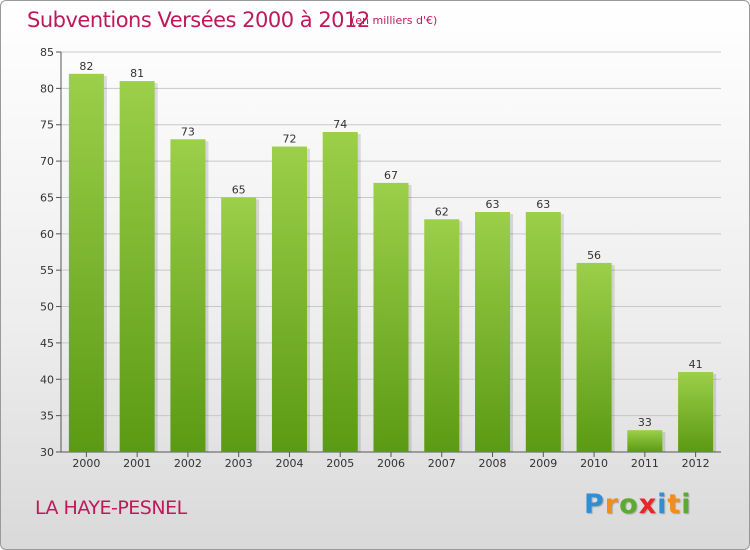 This screenshot has height=550, width=750. Describe the element at coordinates (47, 88) in the screenshot. I see `y-tick-label: 80` at that location.